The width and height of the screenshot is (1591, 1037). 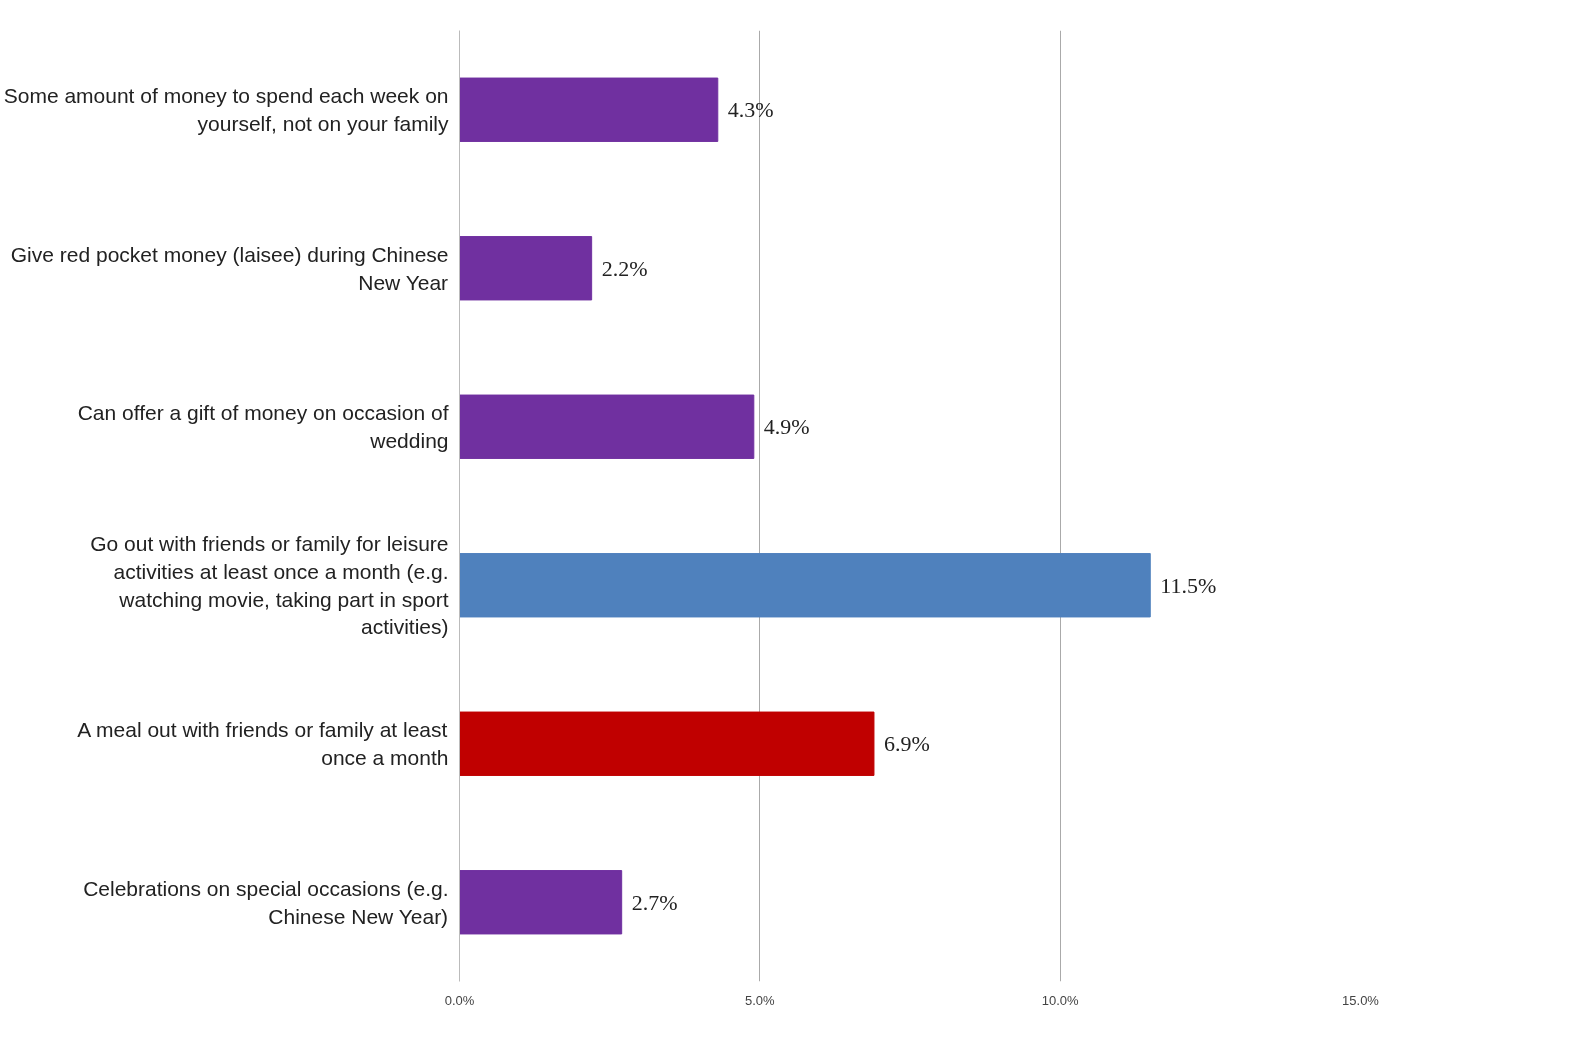 What do you see at coordinates (263, 427) in the screenshot?
I see `y-tick-label: Can offer a gift of money on occasion of wedding` at bounding box center [263, 427].